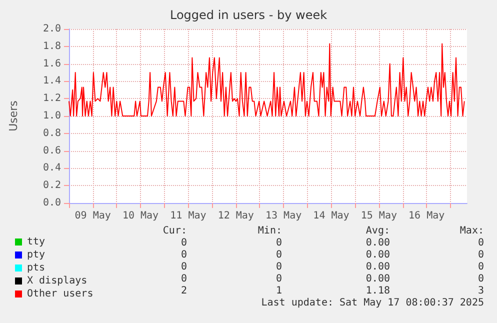 This screenshot has width=497, height=323. What do you see at coordinates (51, 150) in the screenshot?
I see `y-tick-label: 0.6` at bounding box center [51, 150].